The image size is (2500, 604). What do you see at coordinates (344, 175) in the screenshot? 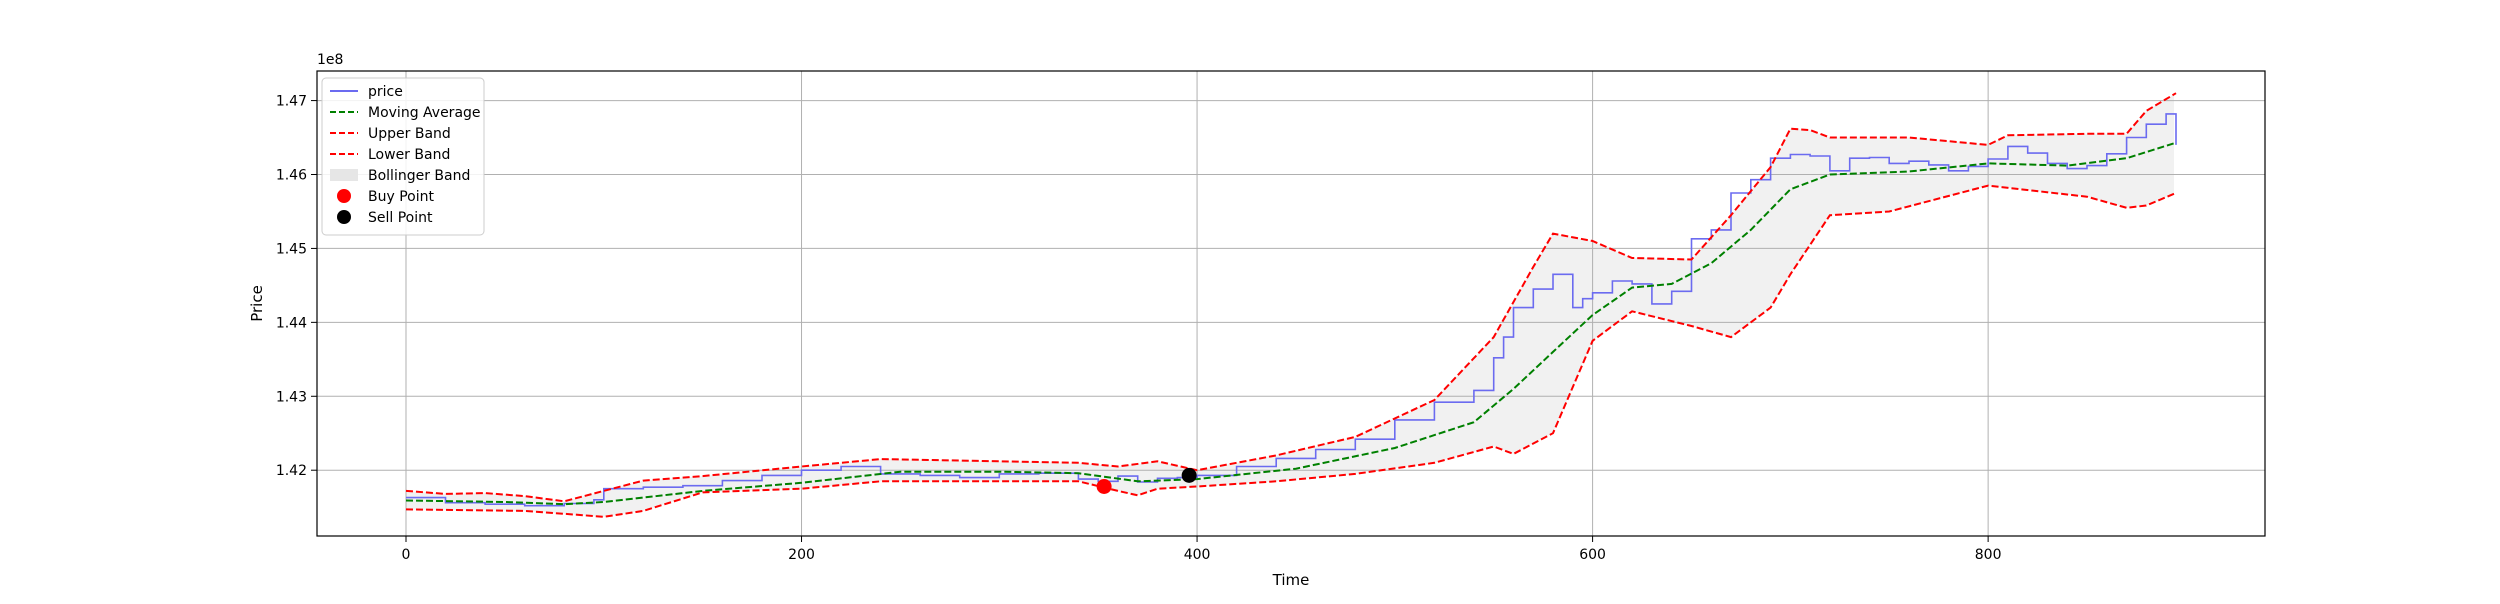
I see `legend-swatch-bollinger-band` at bounding box center [344, 175].